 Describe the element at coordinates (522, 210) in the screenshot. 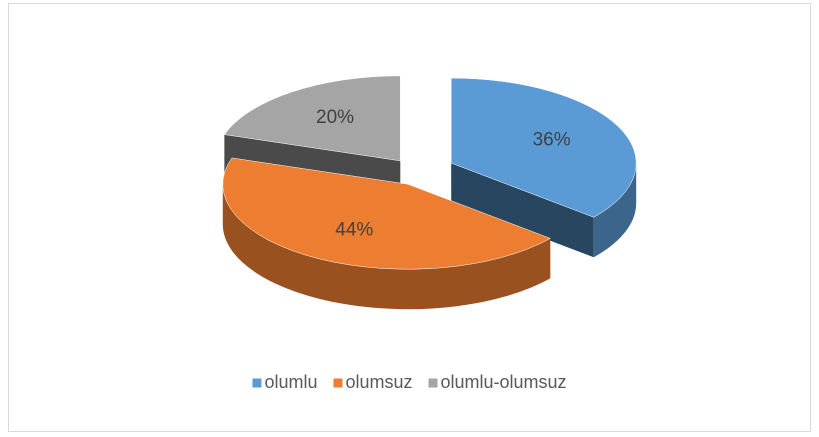

I see `slice-side` at that location.